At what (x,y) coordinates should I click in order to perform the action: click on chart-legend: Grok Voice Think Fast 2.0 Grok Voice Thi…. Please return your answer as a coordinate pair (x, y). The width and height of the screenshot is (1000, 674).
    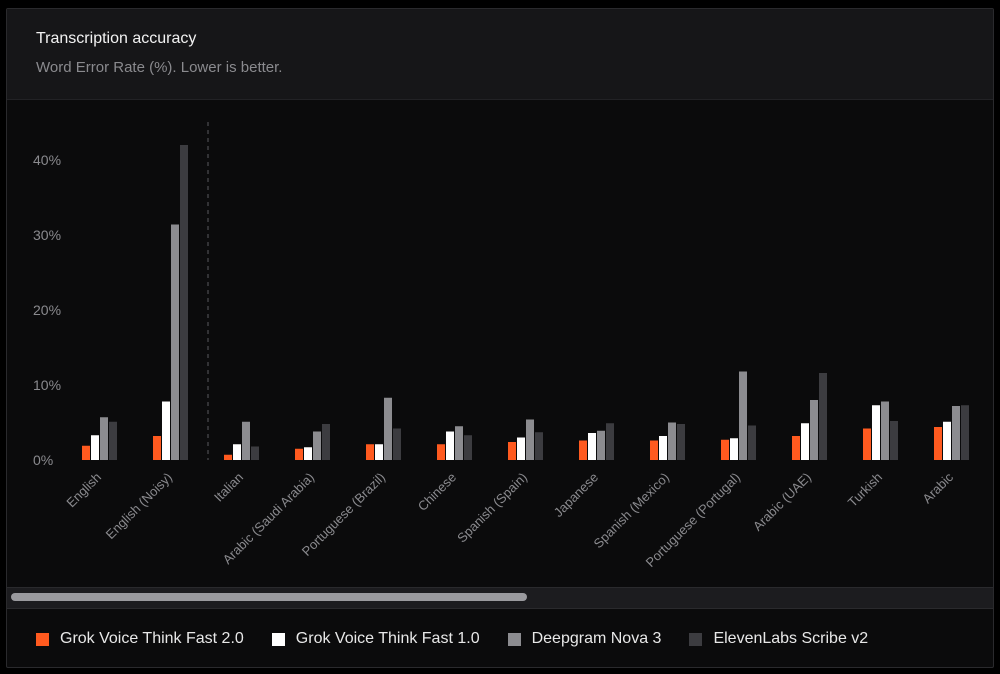
    Looking at the image, I should click on (500, 638).